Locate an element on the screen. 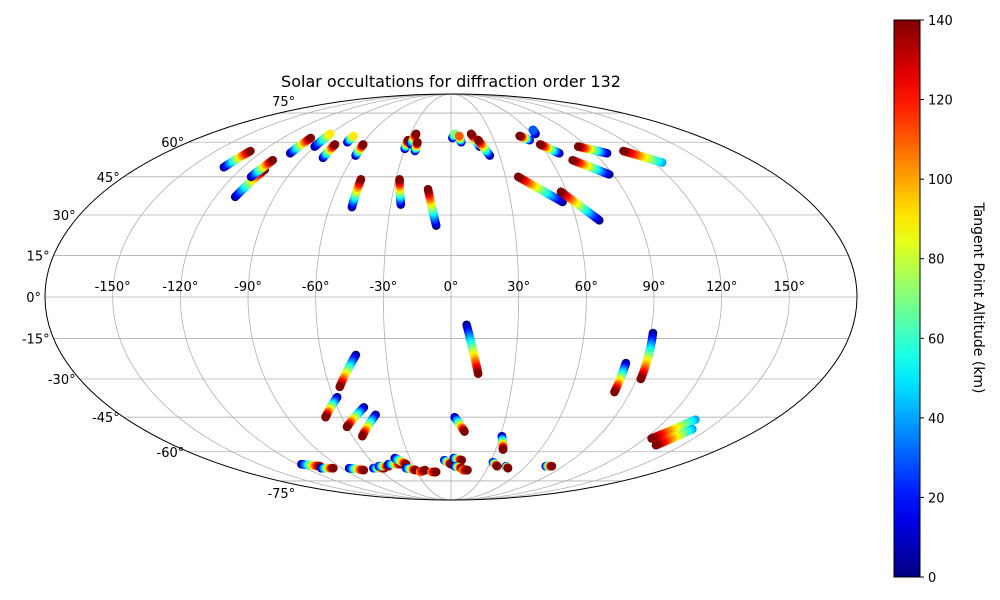  lat-tick-label: -45° is located at coordinates (106, 418).